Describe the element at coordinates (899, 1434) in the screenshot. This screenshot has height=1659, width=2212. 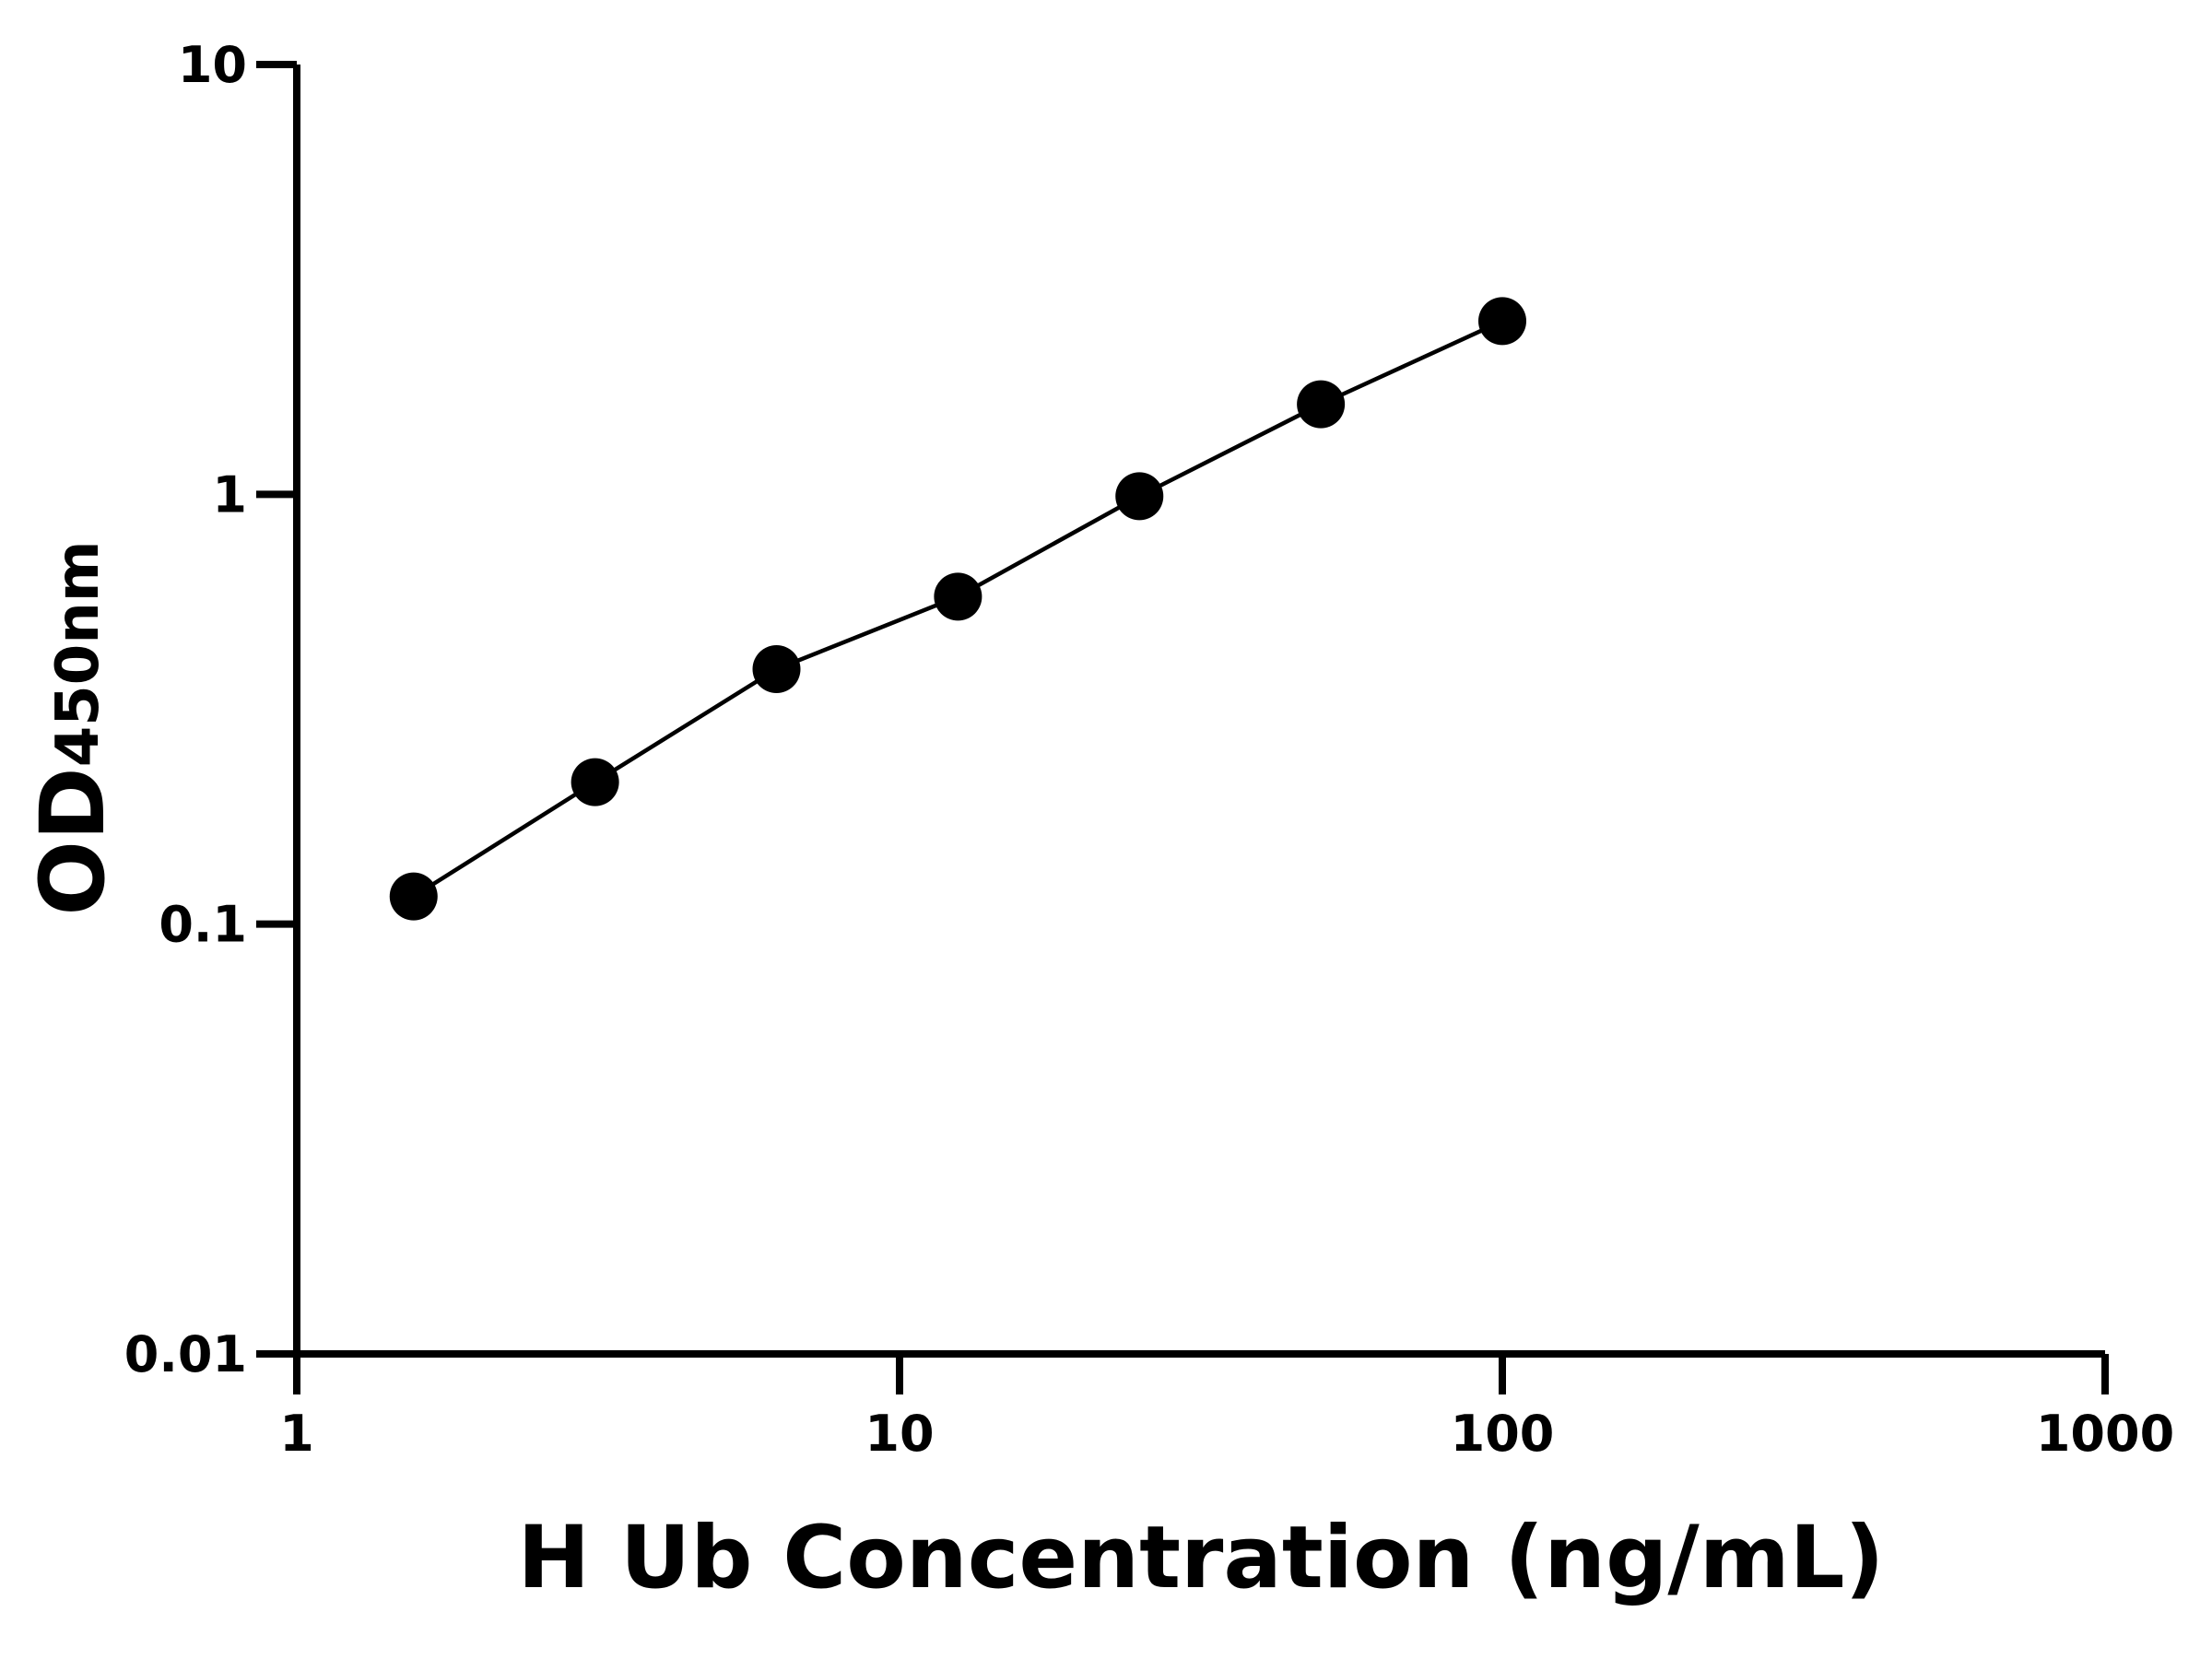
I see `x-tick-label: 10` at that location.